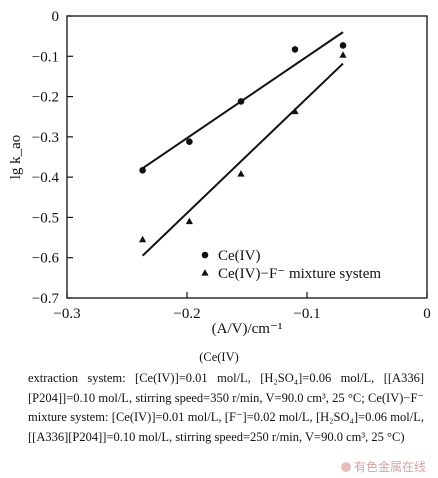 The image size is (438, 478). What do you see at coordinates (299, 274) in the screenshot?
I see `legend-label: Ce(IV)−F⁻ mixture system` at bounding box center [299, 274].